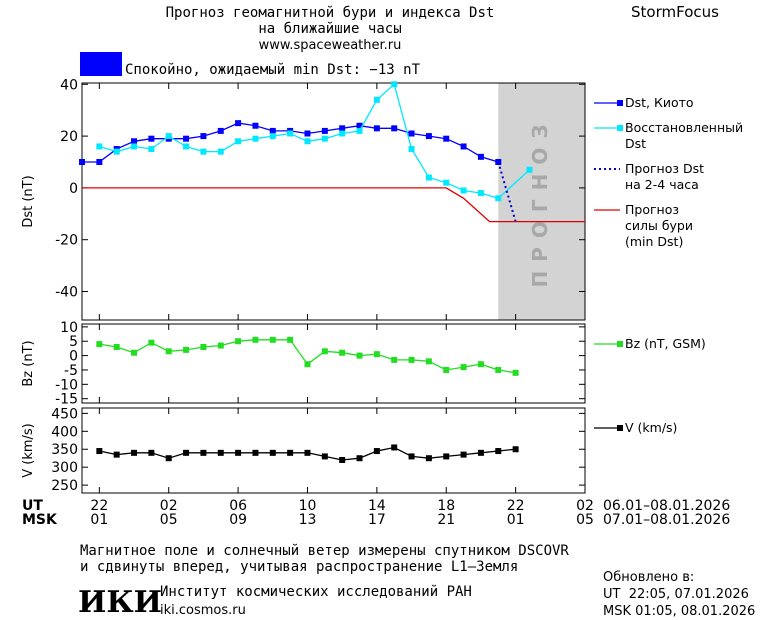  What do you see at coordinates (28, 201) in the screenshot?
I see `y-axis-label: Dst (nT)` at bounding box center [28, 201].